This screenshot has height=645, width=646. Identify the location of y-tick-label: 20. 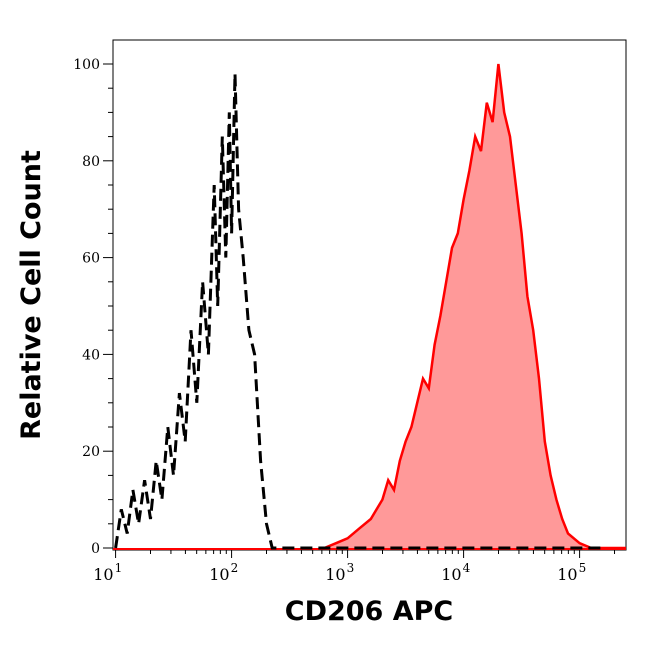
(91, 452).